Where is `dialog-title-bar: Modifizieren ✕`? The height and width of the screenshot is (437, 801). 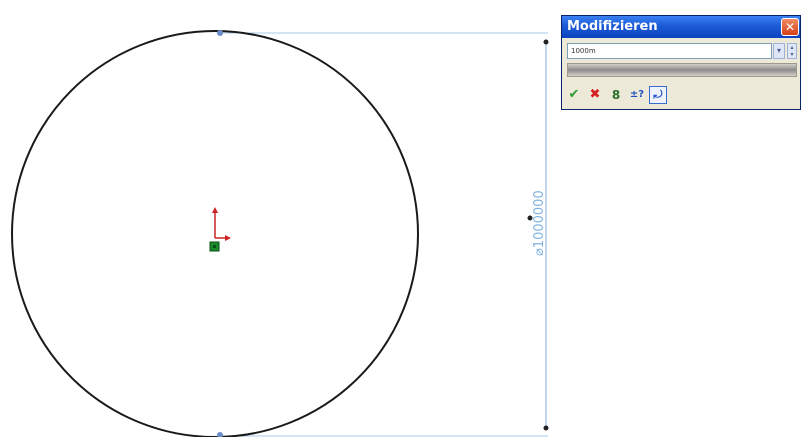 dialog-title-bar: Modifizieren ✕ is located at coordinates (681, 27).